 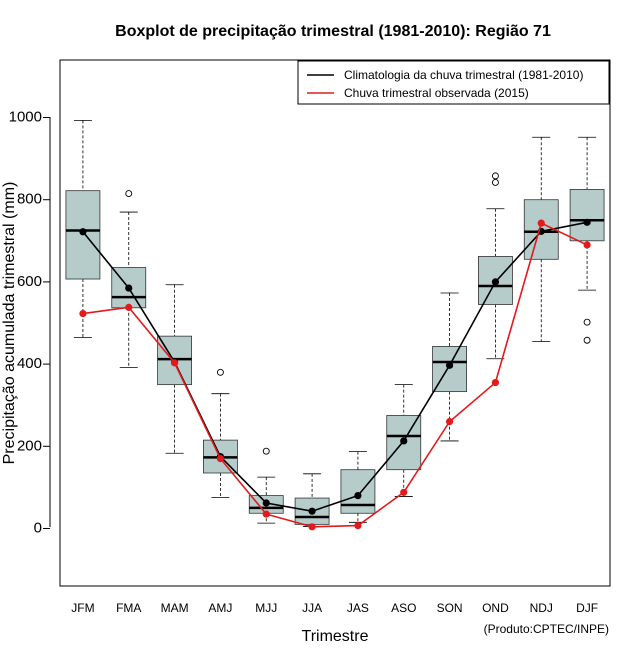 I want to click on y-tick-label: 200, so click(x=29, y=445).